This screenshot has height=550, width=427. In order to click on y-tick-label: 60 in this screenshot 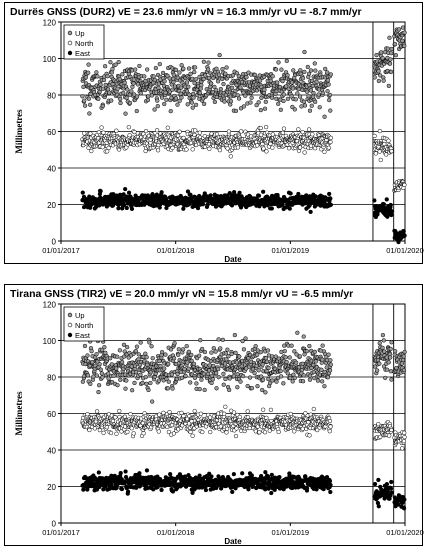, I will do `click(51, 132)`.